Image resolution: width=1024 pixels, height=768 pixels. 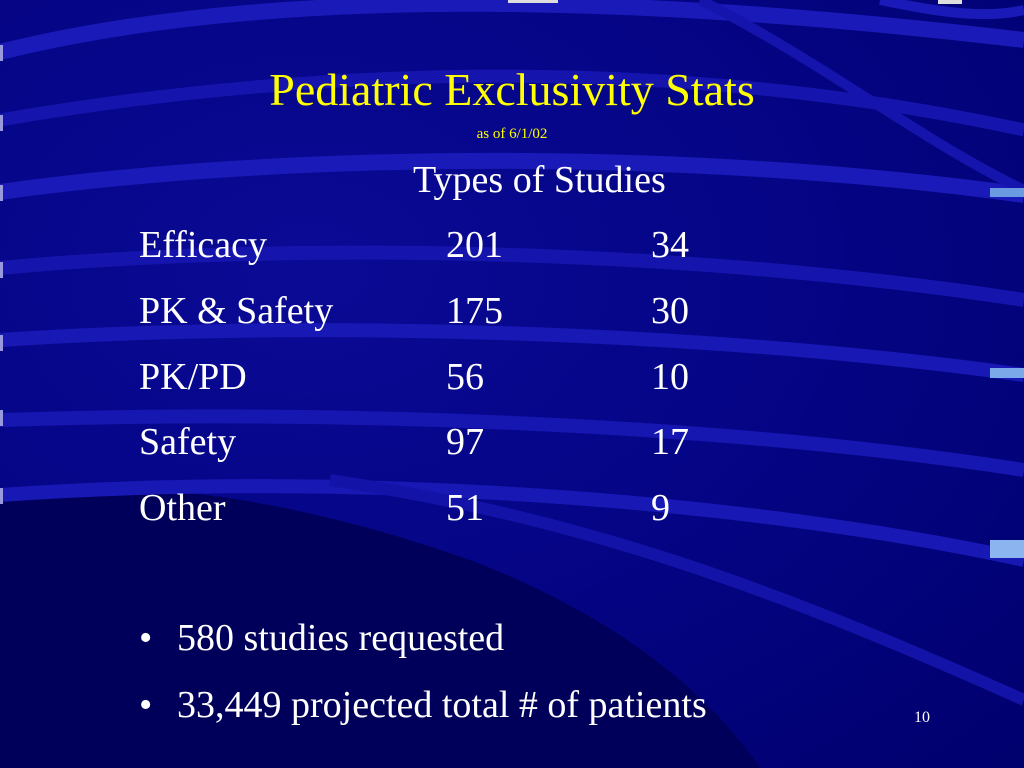 I want to click on slide-title: Pediatric Exclusivity Stats, so click(x=512, y=89).